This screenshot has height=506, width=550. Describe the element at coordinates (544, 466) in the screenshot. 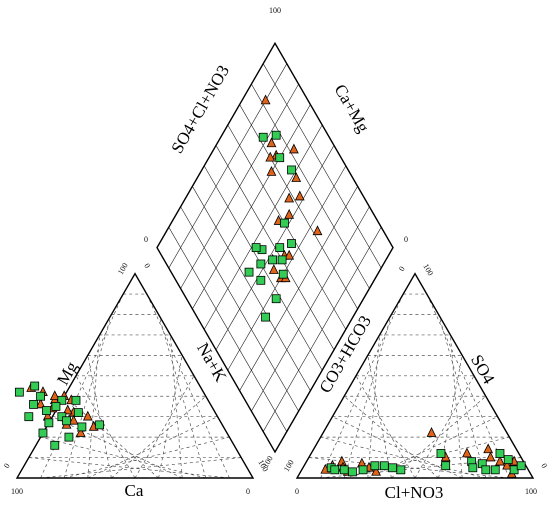

I see `tick-anion-right-end: 0` at that location.